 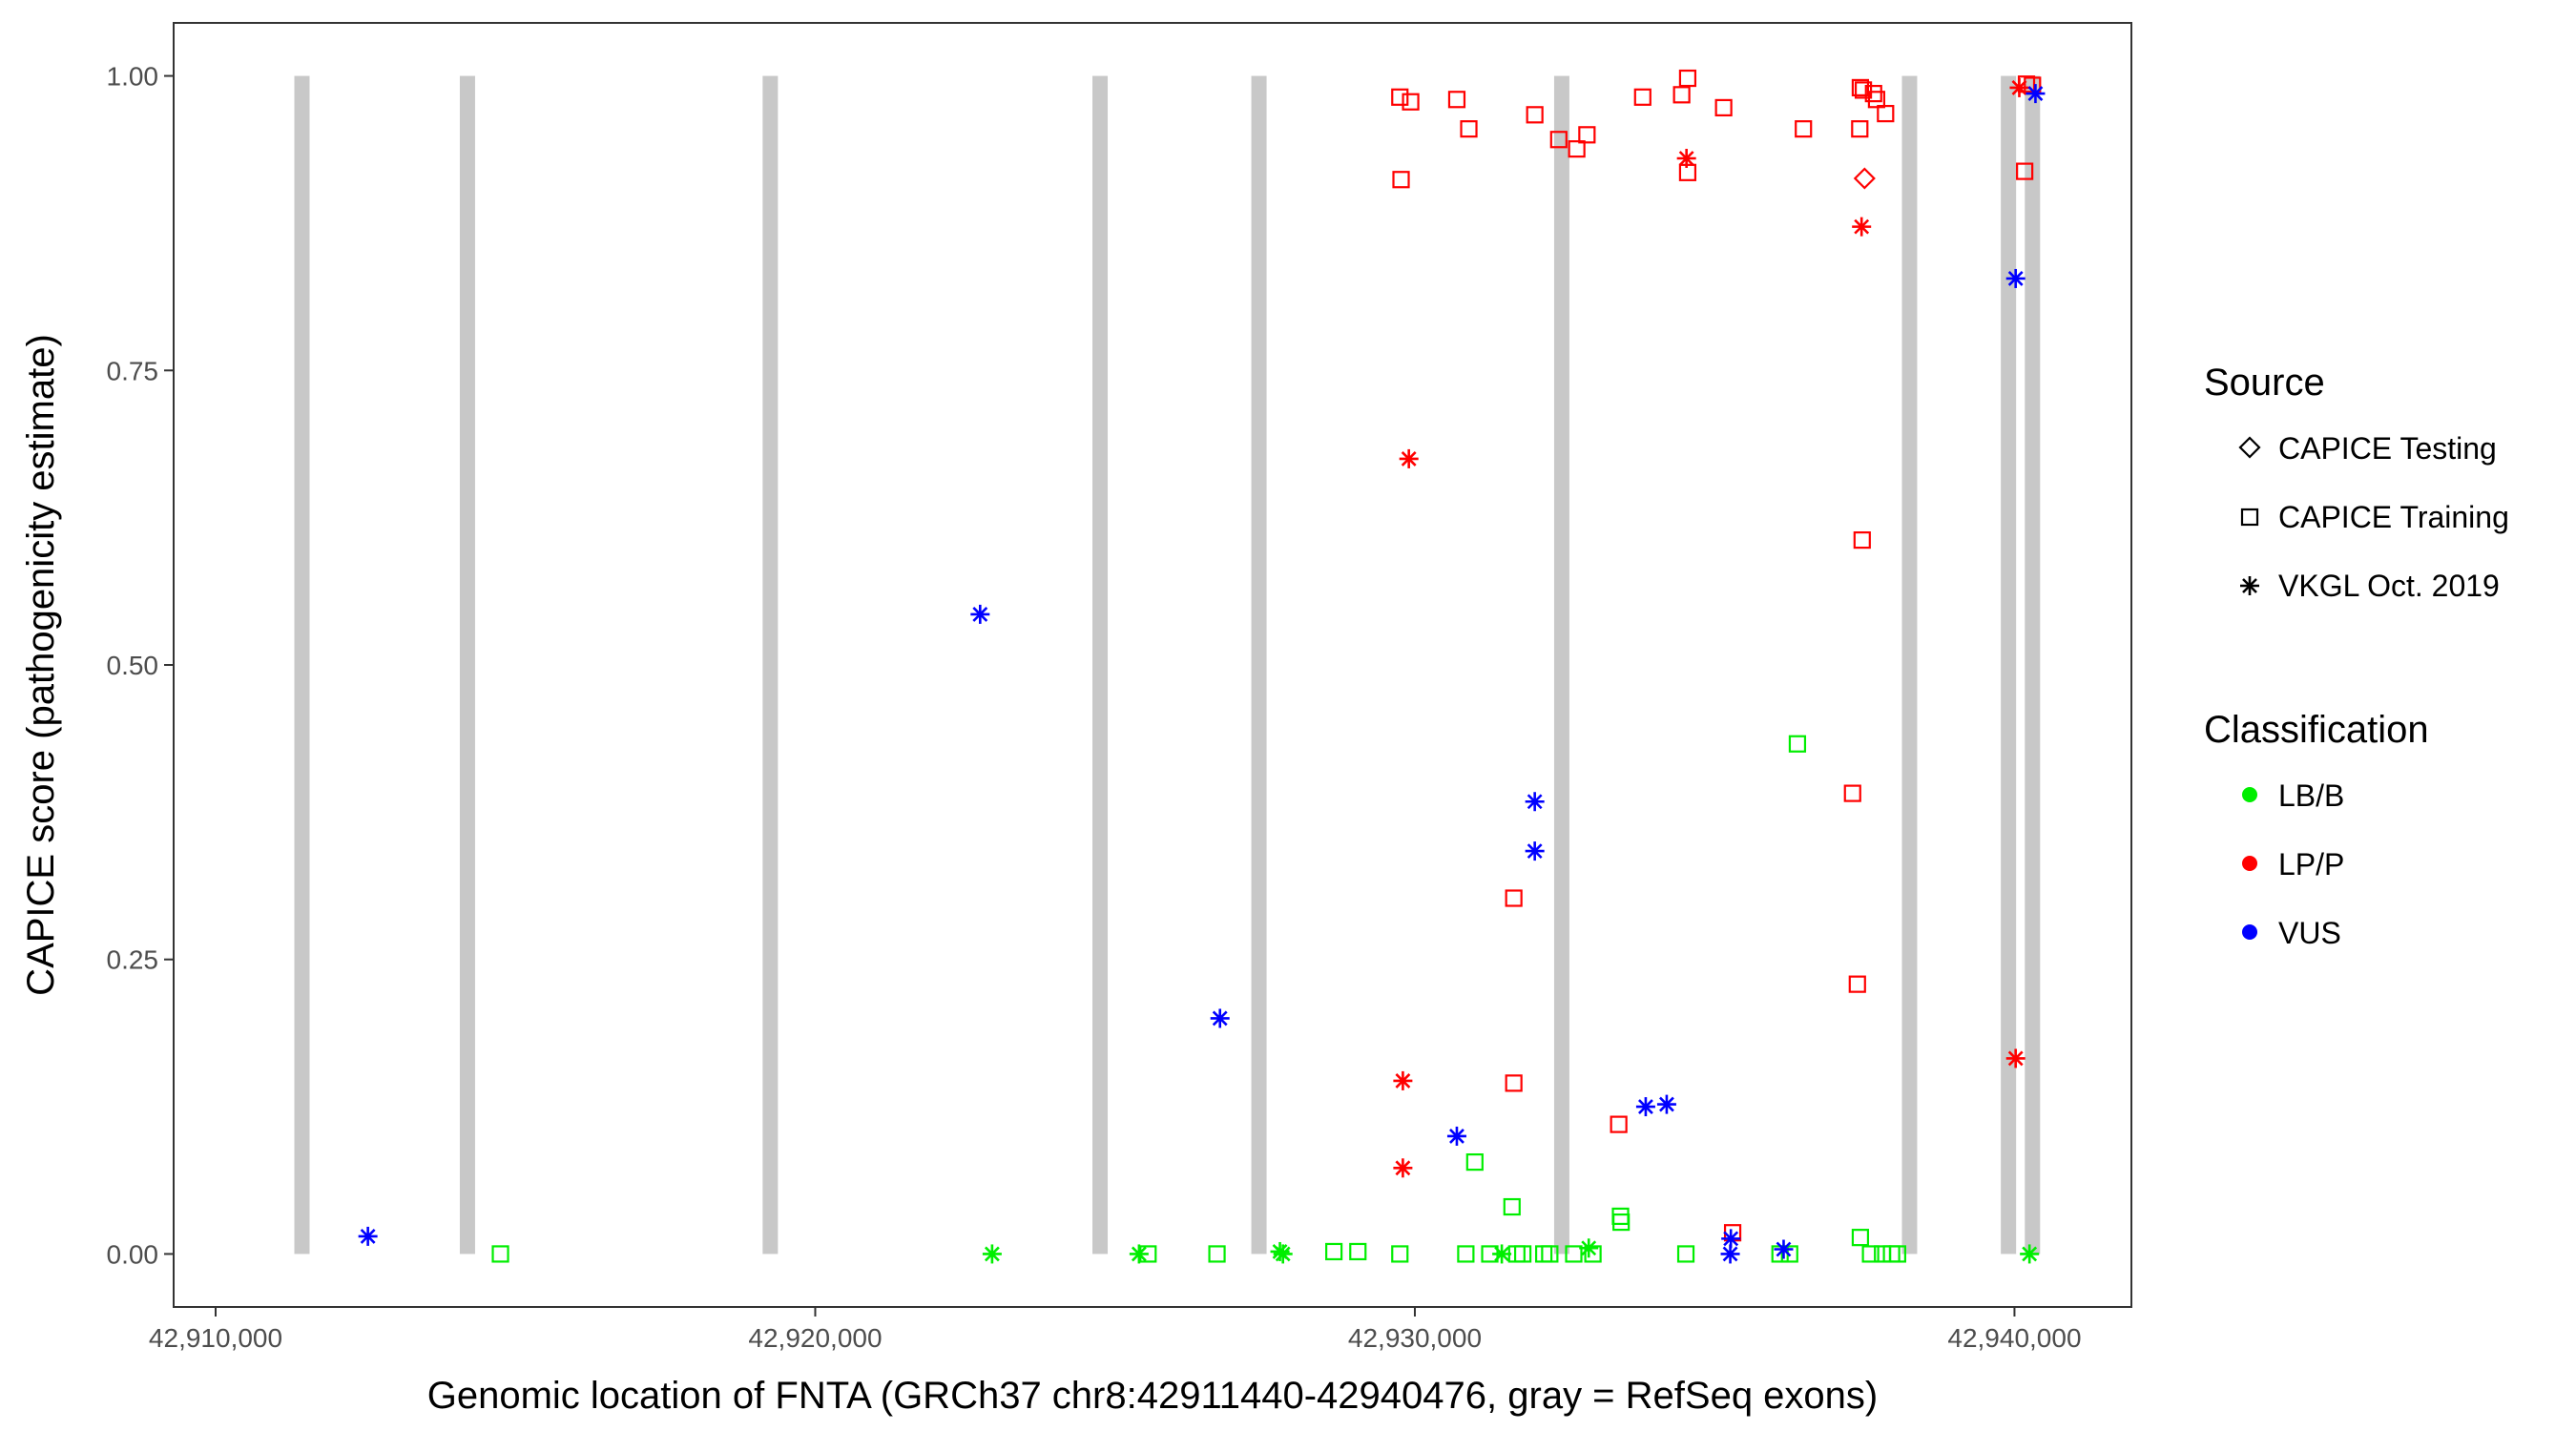 I want to click on x-tick-label: 42,940,000, so click(x=2014, y=1338).